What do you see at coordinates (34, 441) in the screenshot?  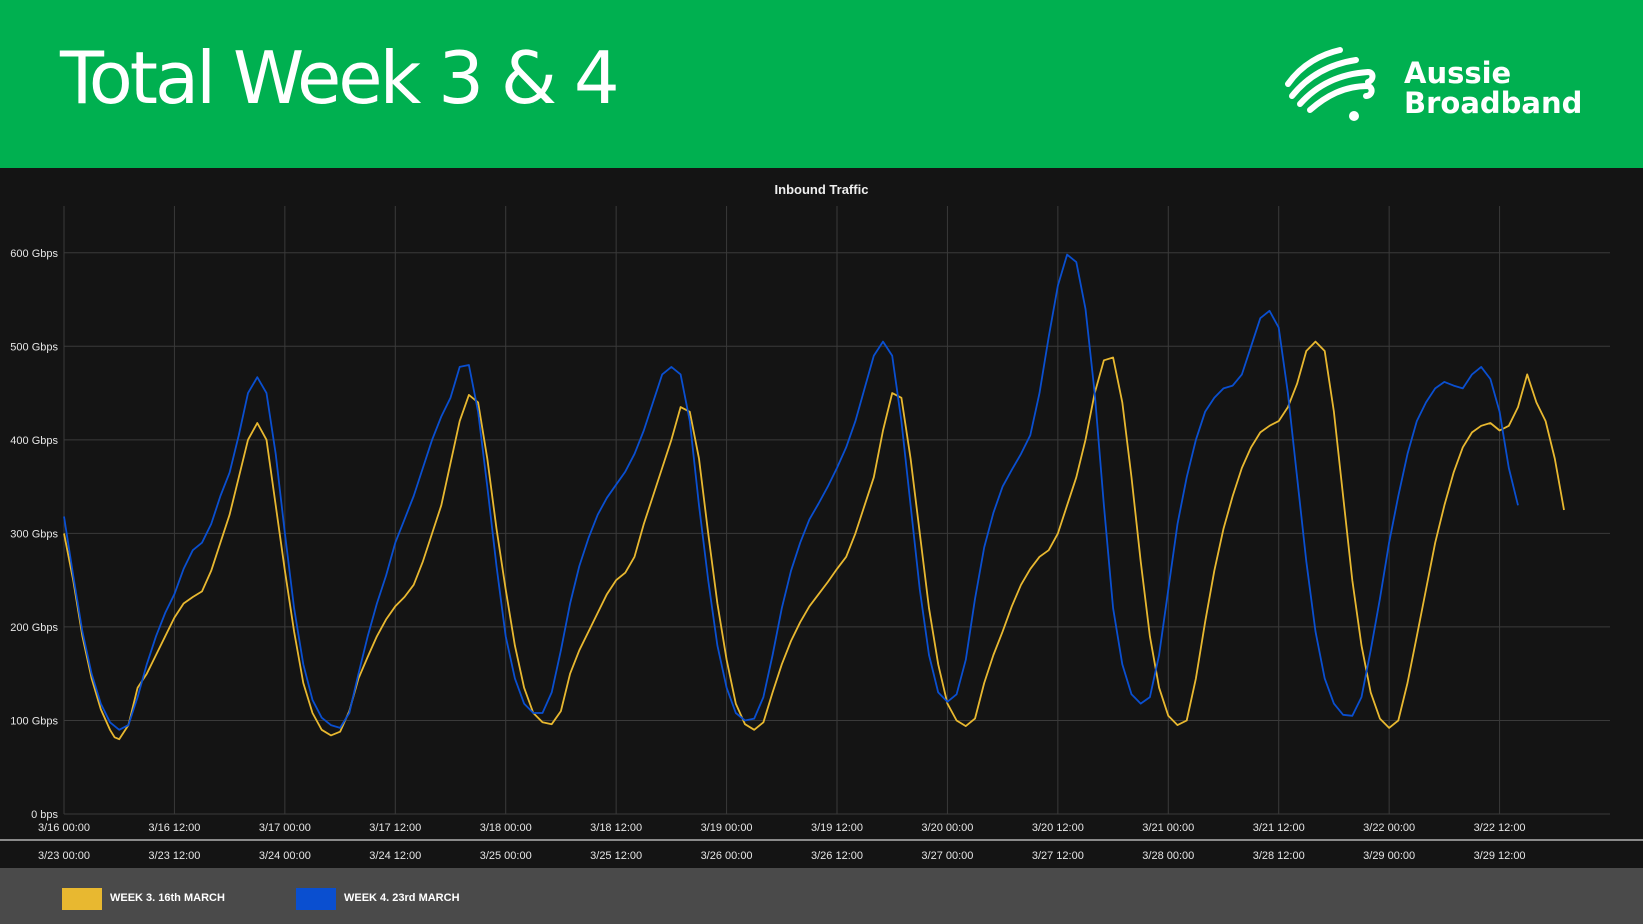 I see `y-tick-label: 400 Gbps` at bounding box center [34, 441].